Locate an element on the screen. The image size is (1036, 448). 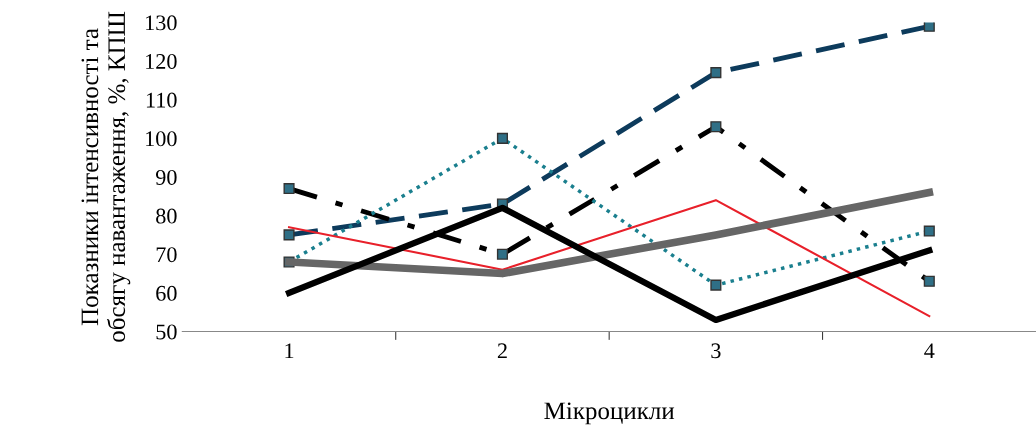
y-tick-label: 130 is located at coordinates (161, 23).